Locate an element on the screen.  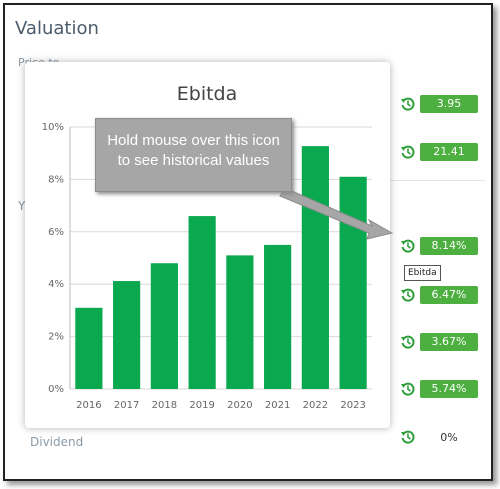
y-tick-label: 0% is located at coordinates (56, 389).